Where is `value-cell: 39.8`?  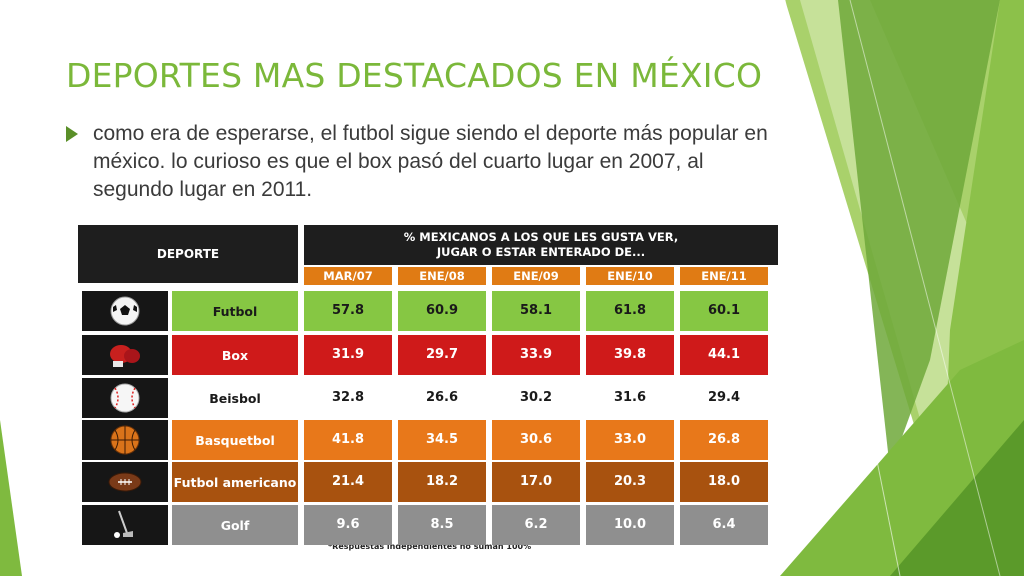
value-cell: 39.8 is located at coordinates (630, 355).